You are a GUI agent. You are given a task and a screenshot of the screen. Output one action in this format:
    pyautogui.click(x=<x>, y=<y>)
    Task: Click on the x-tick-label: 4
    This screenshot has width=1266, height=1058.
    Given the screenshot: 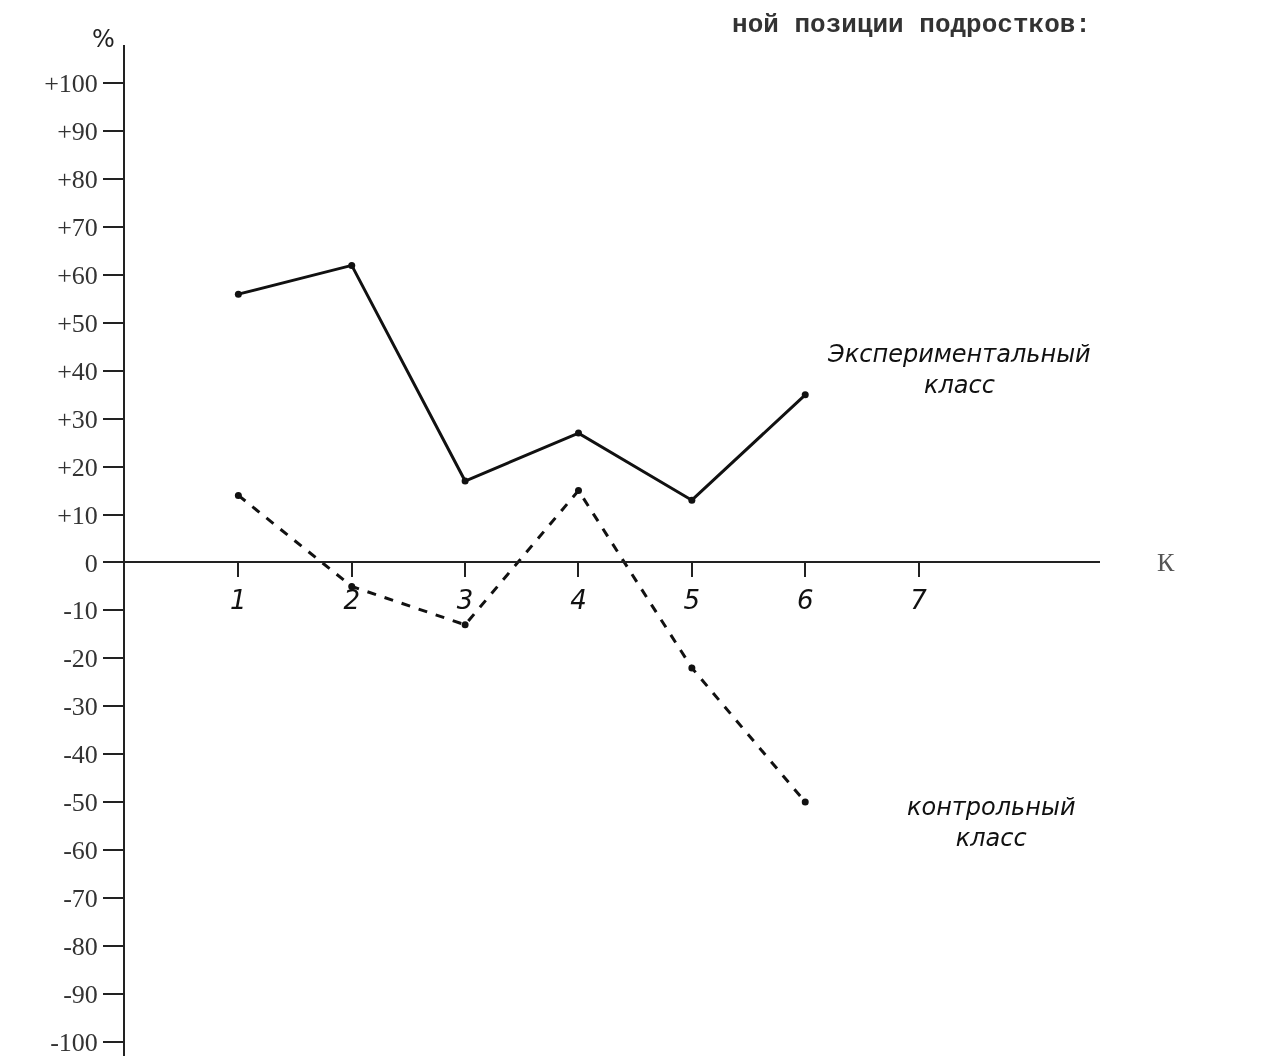 What is the action you would take?
    pyautogui.click(x=578, y=599)
    